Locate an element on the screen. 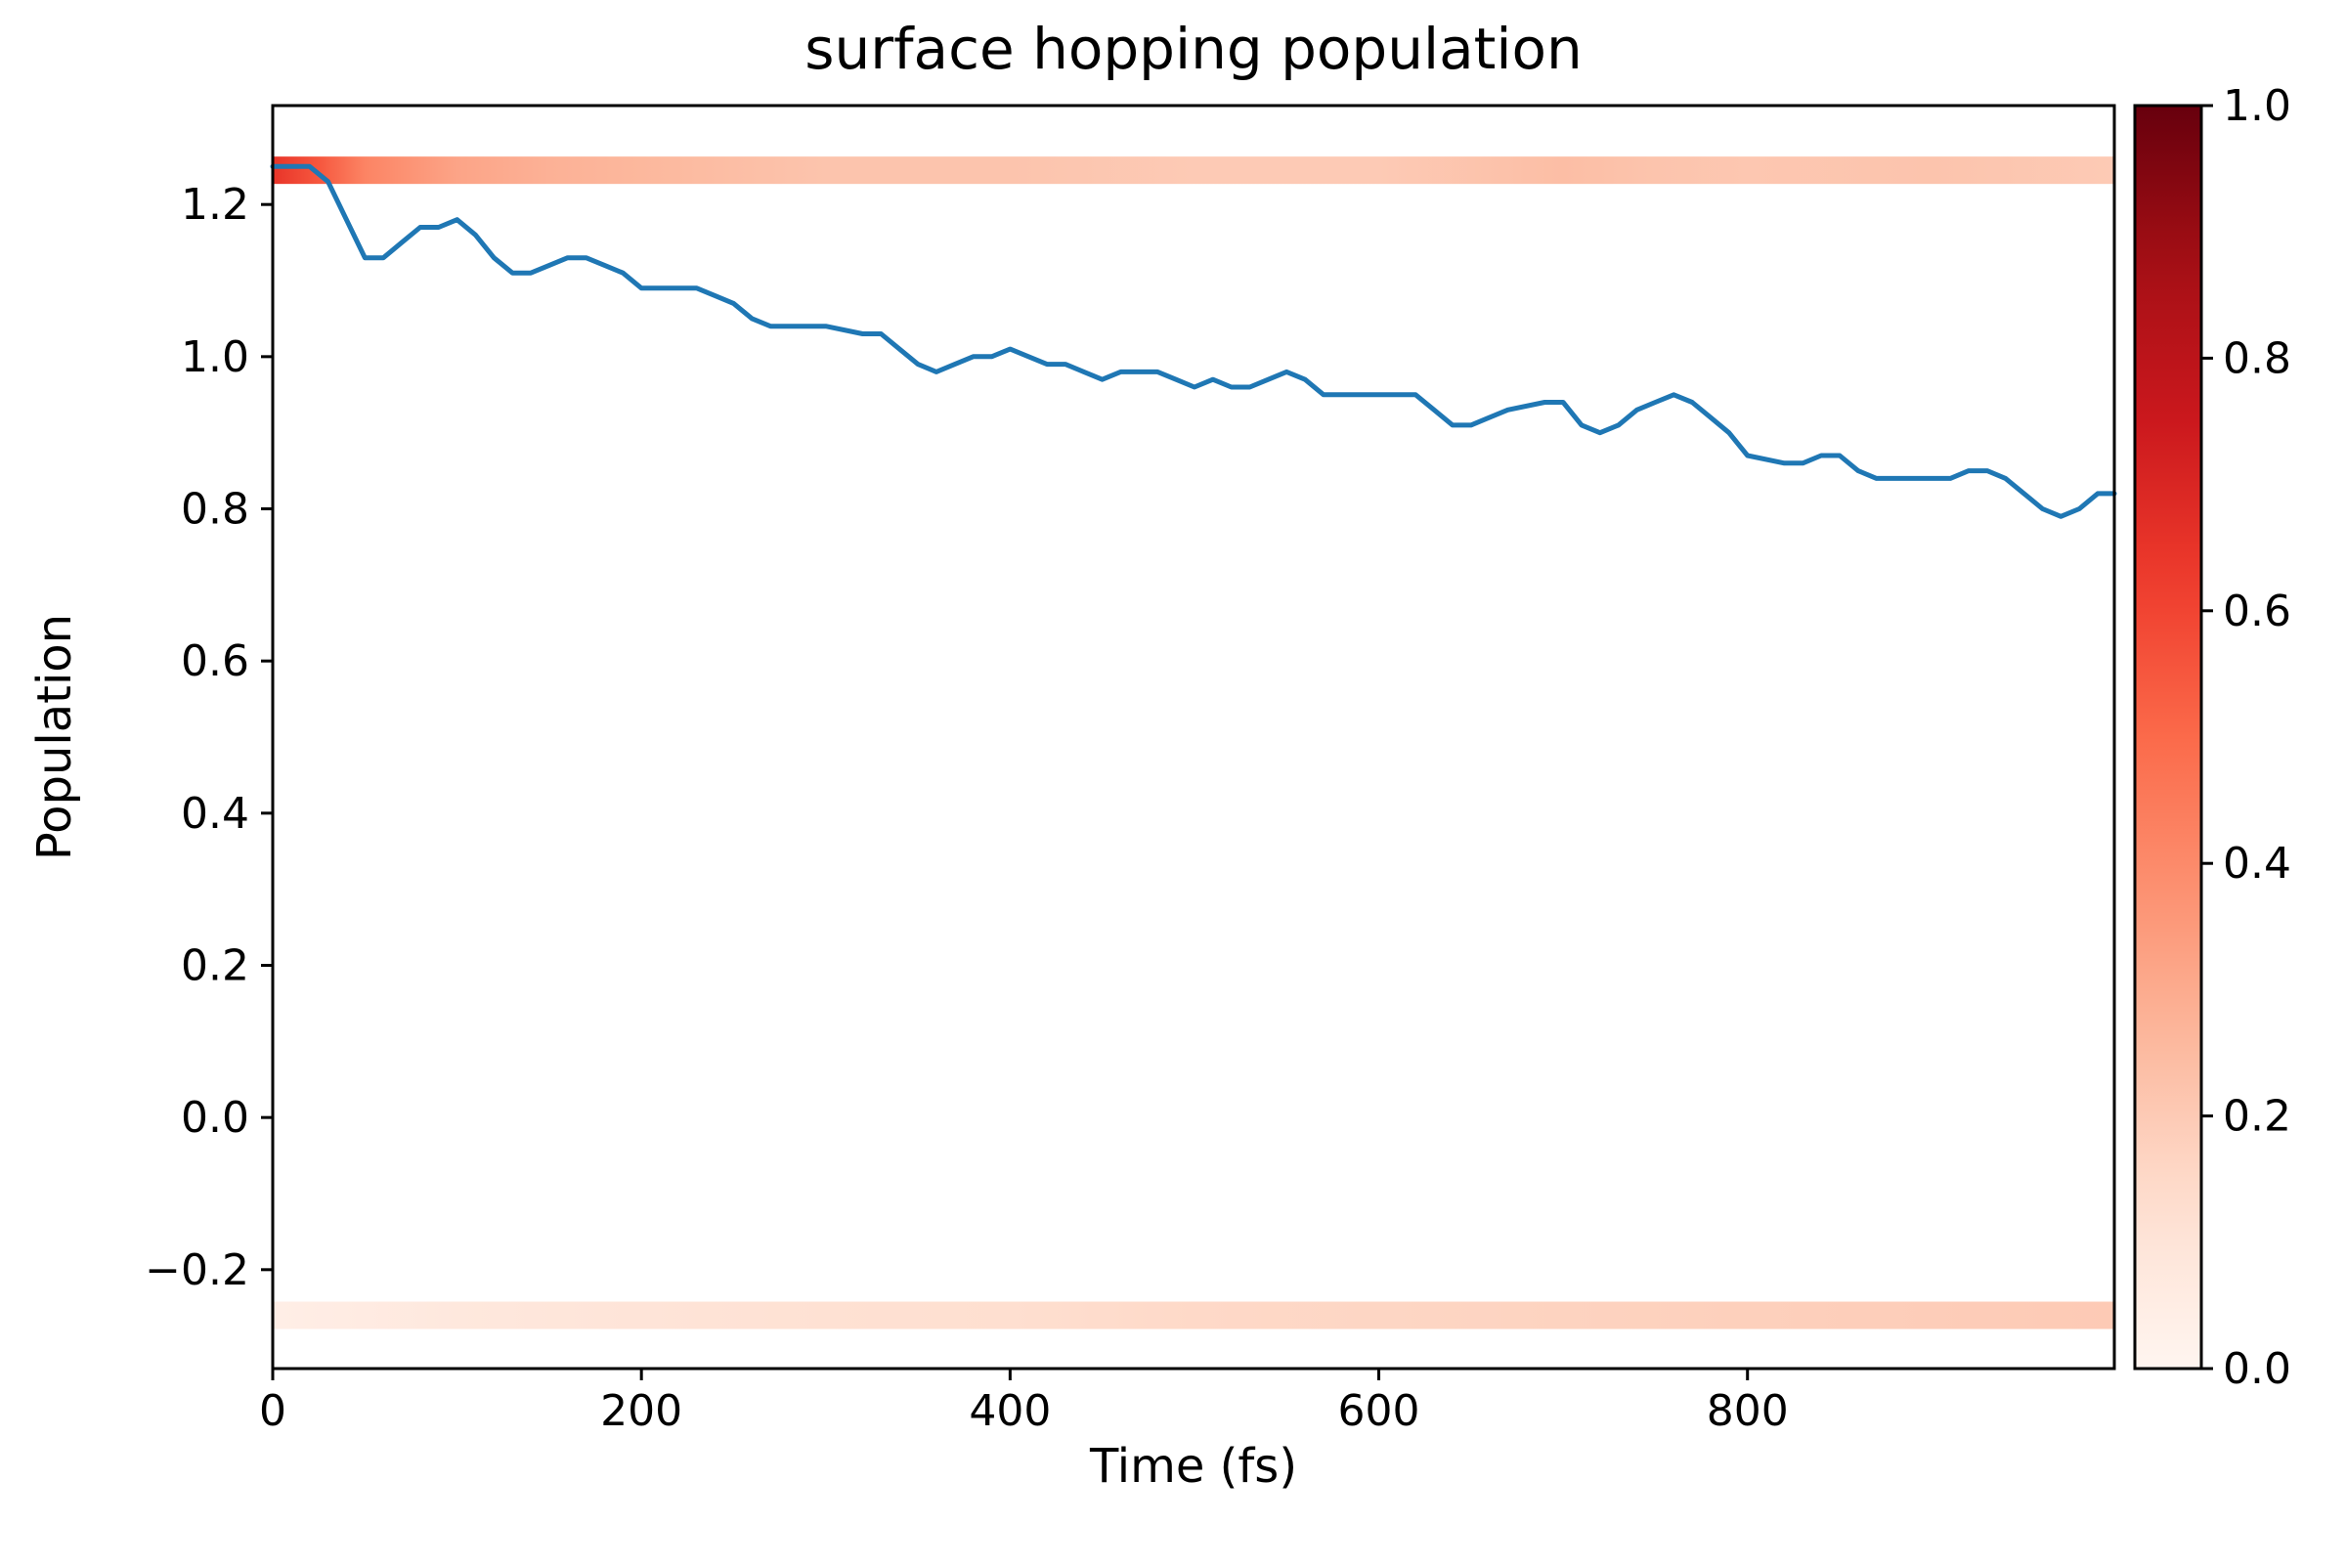  y-tick-label: 0.0 is located at coordinates (215, 1118).